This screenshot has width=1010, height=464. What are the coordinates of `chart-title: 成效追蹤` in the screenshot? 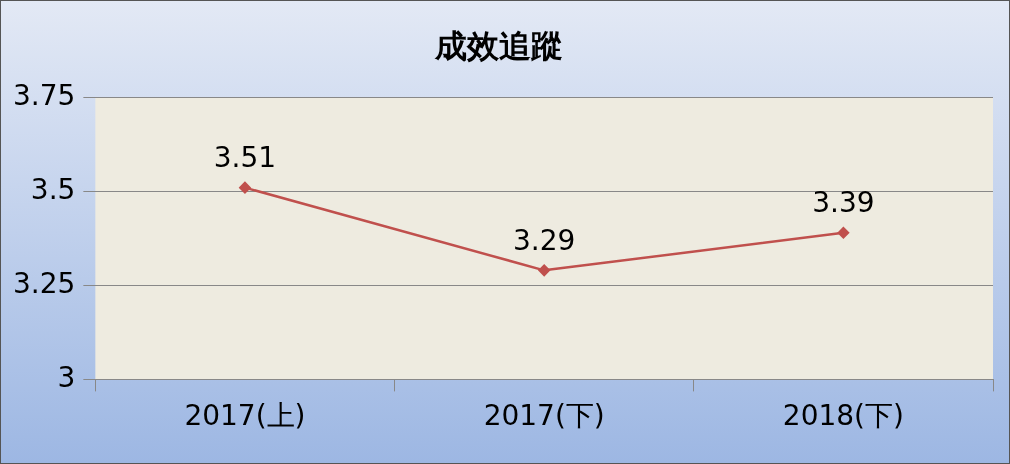 It's located at (498, 45).